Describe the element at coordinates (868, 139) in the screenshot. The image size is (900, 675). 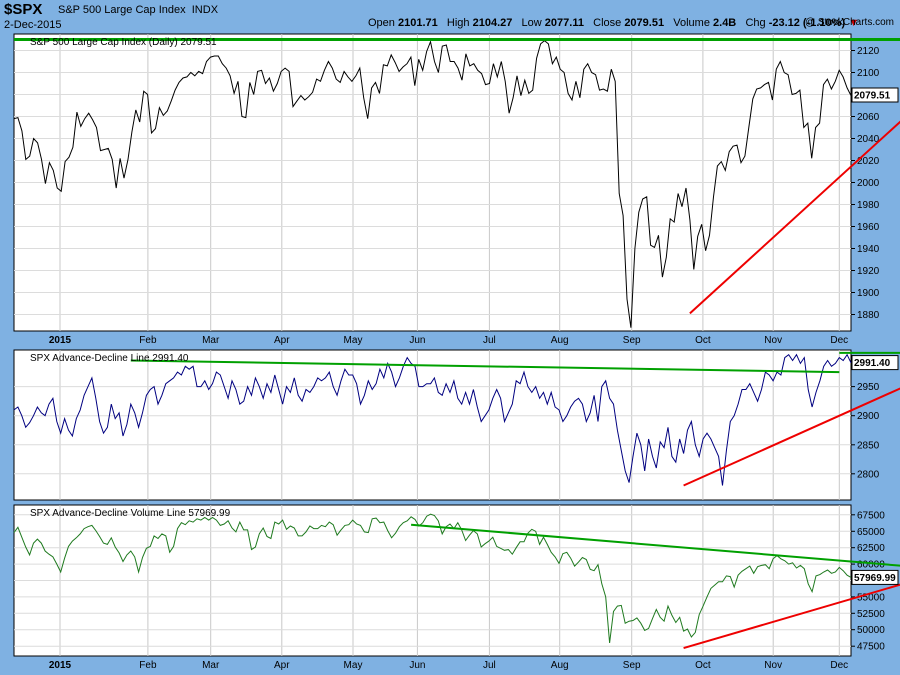
I see `price-y-tick-label: 2040` at that location.